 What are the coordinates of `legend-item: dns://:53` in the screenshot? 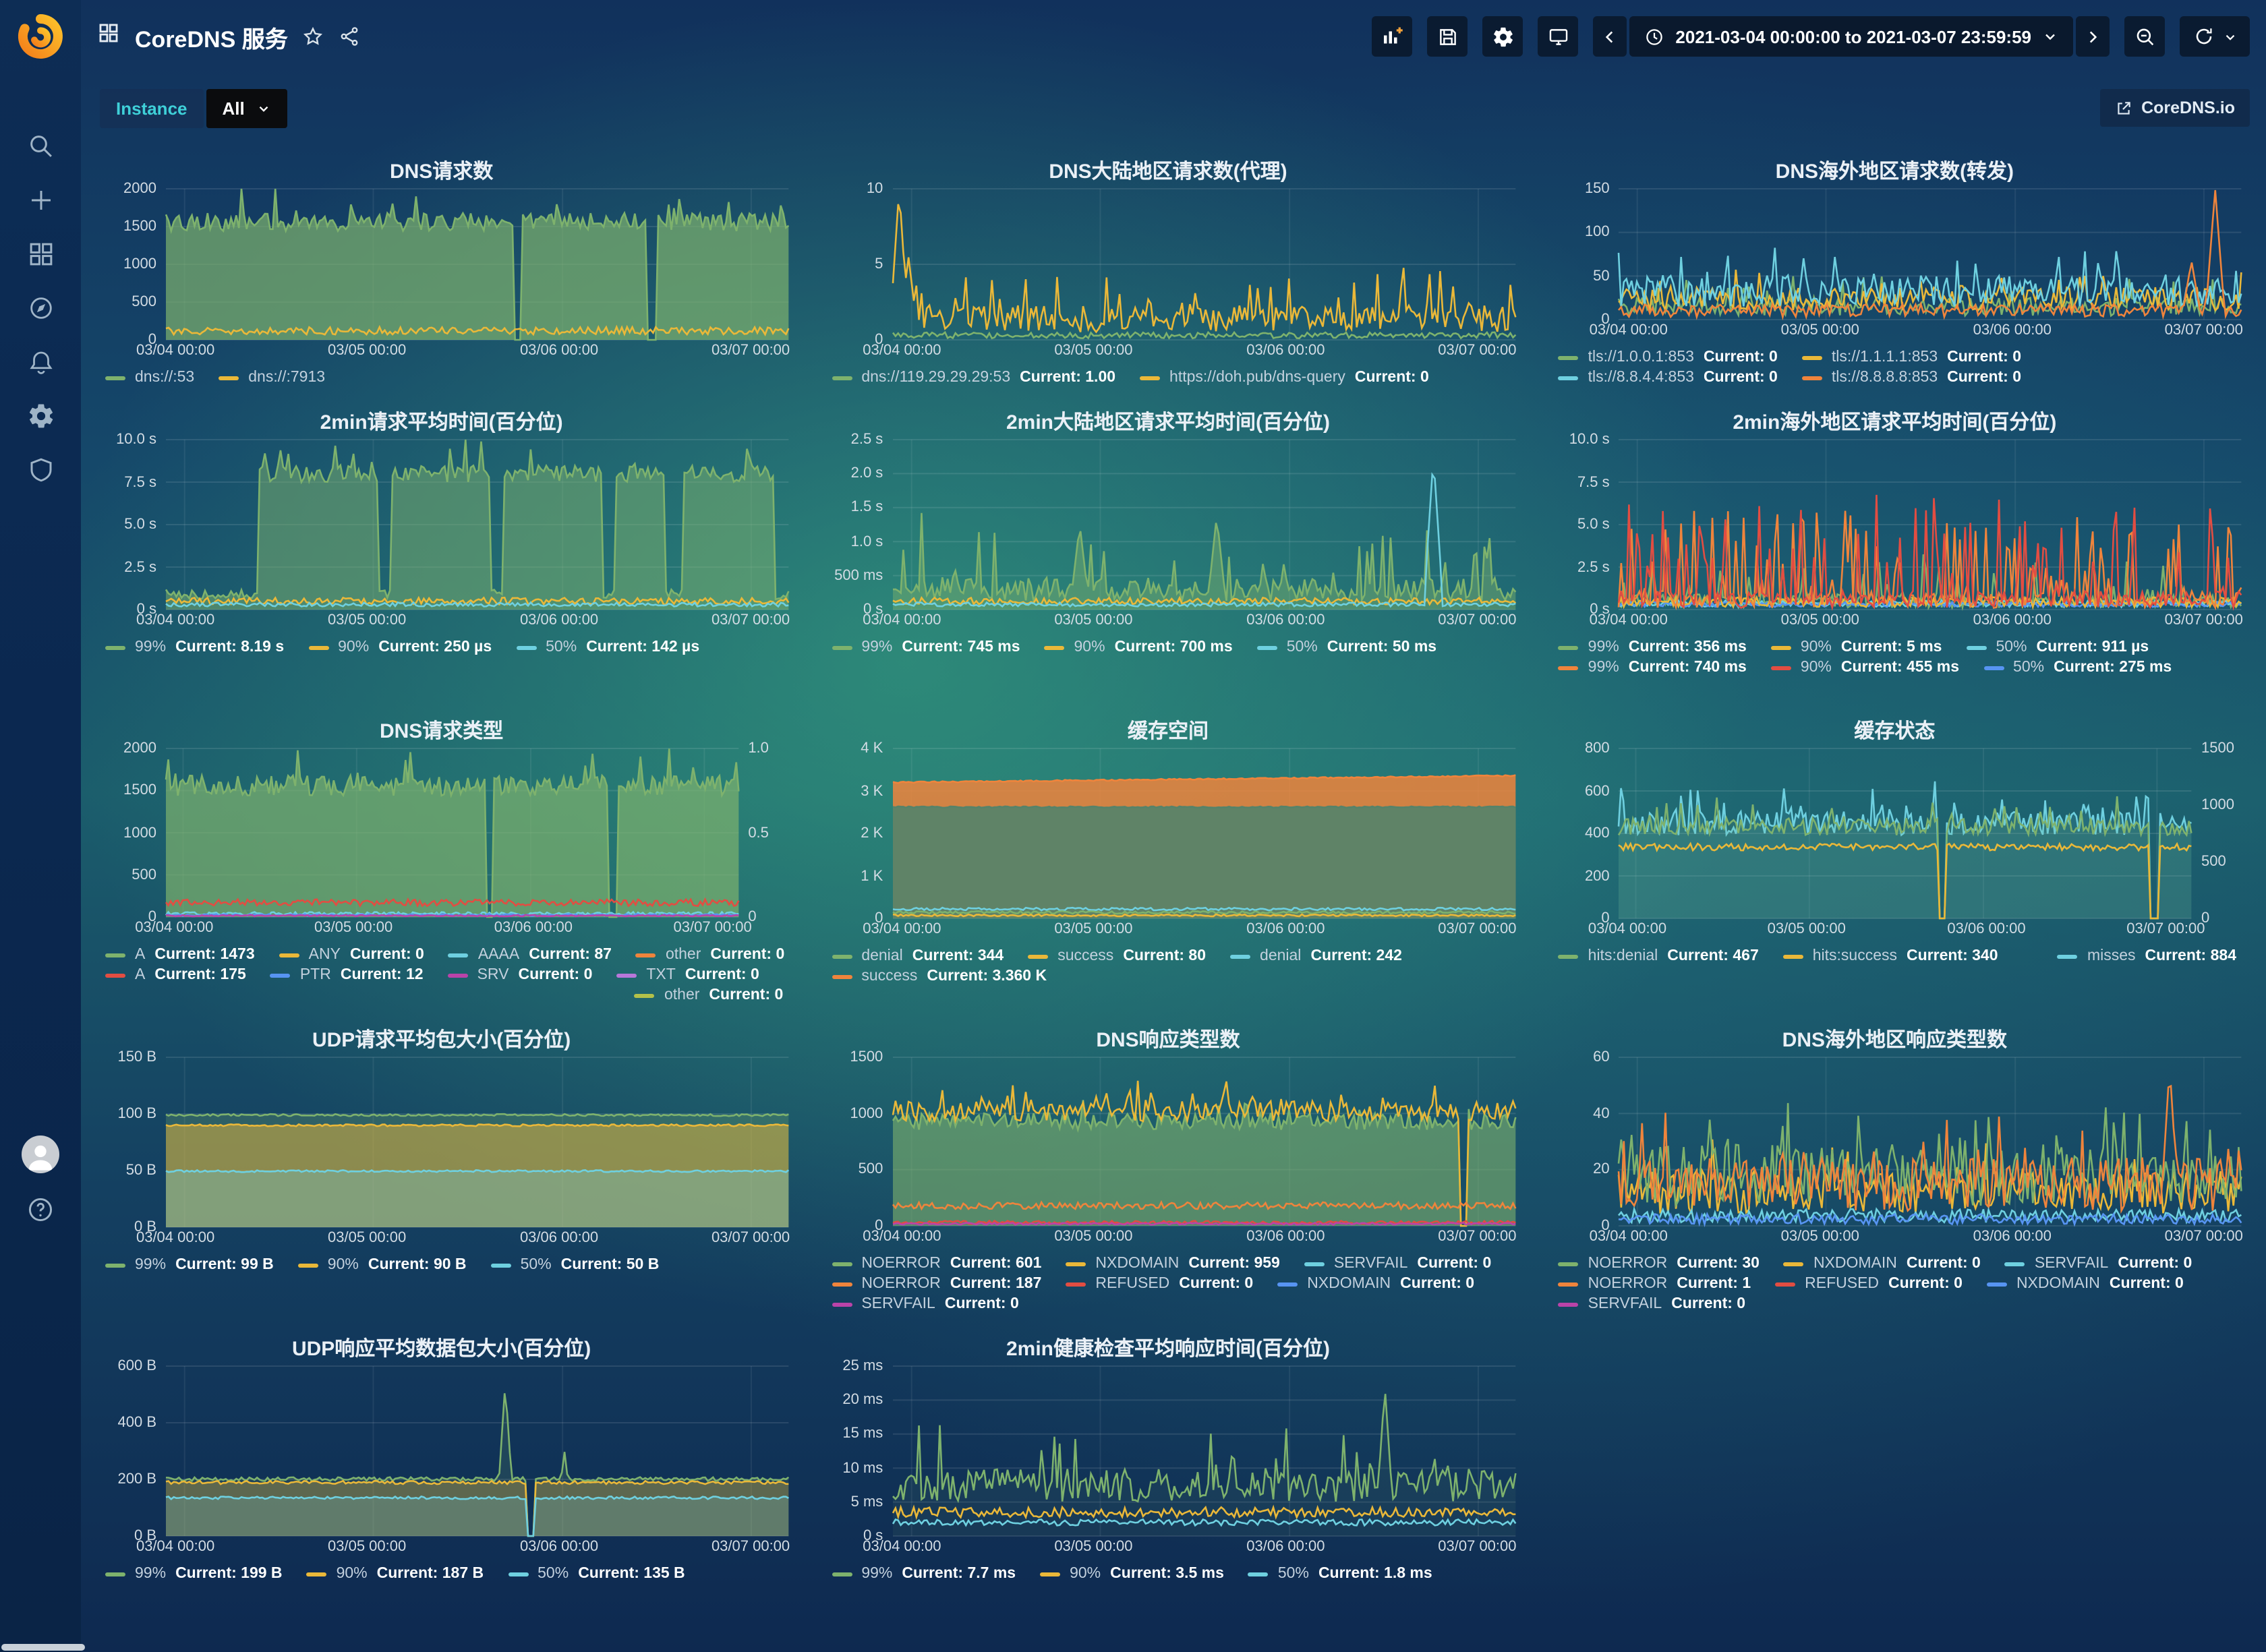 It's located at (149, 378).